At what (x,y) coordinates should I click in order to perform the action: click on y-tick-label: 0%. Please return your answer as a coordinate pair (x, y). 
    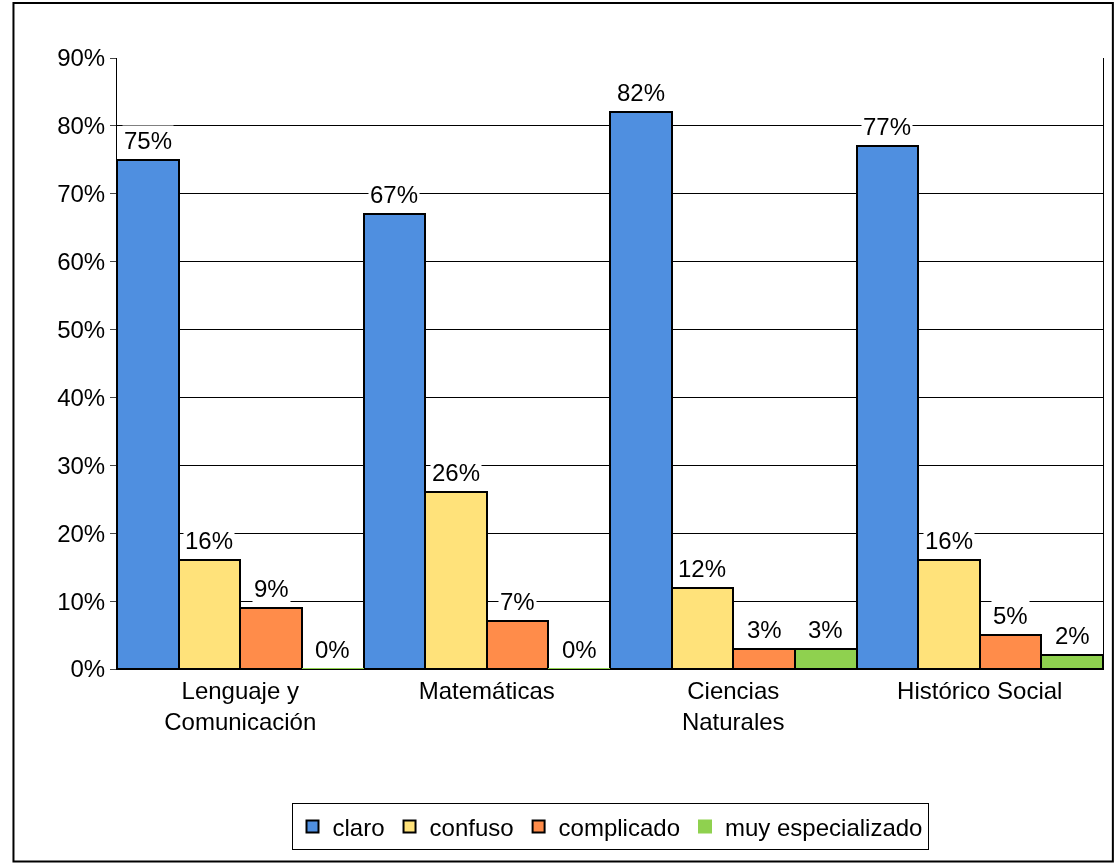
    Looking at the image, I should click on (88, 669).